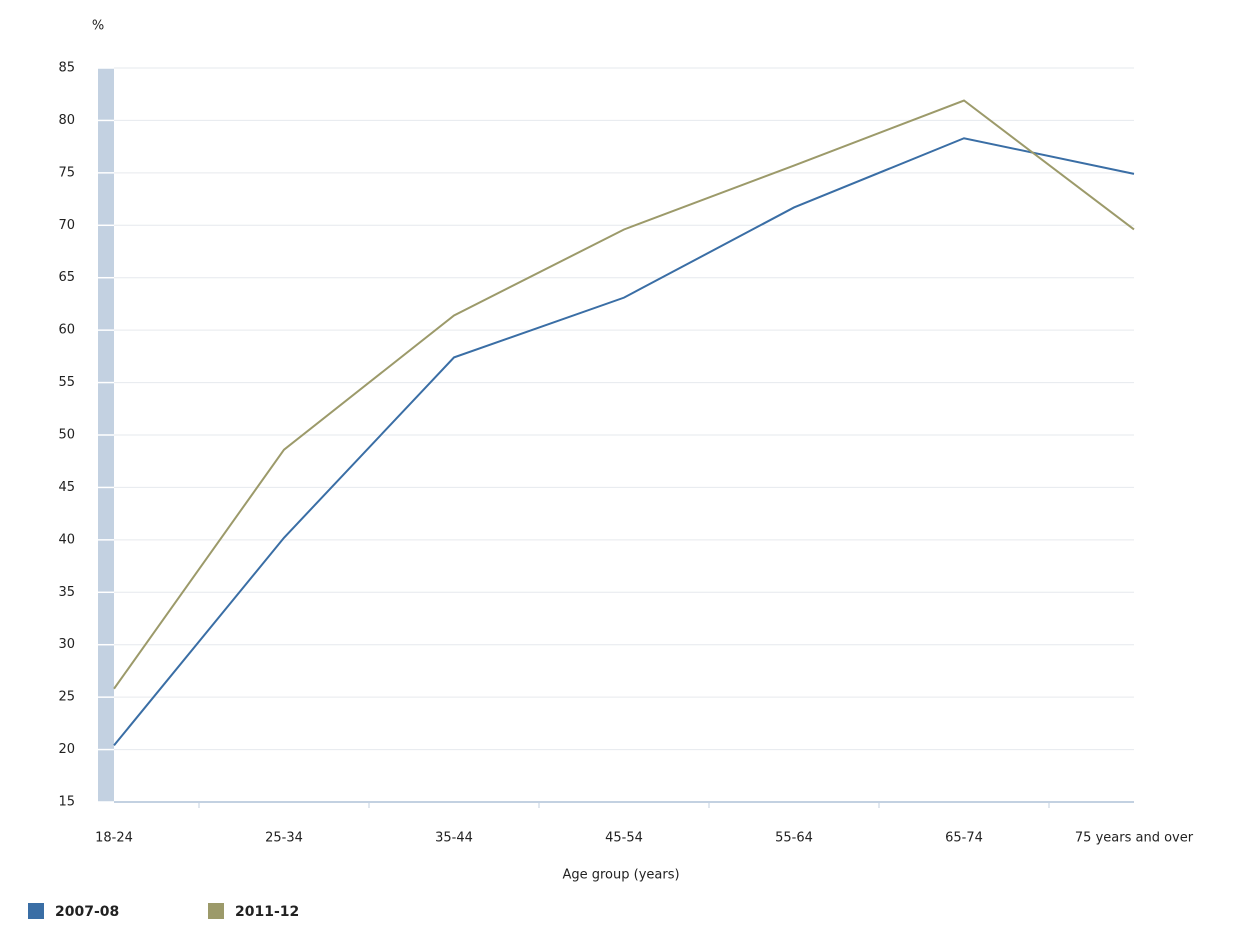 The image size is (1238, 942). Describe the element at coordinates (66, 802) in the screenshot. I see `y-tick-label: 15` at that location.